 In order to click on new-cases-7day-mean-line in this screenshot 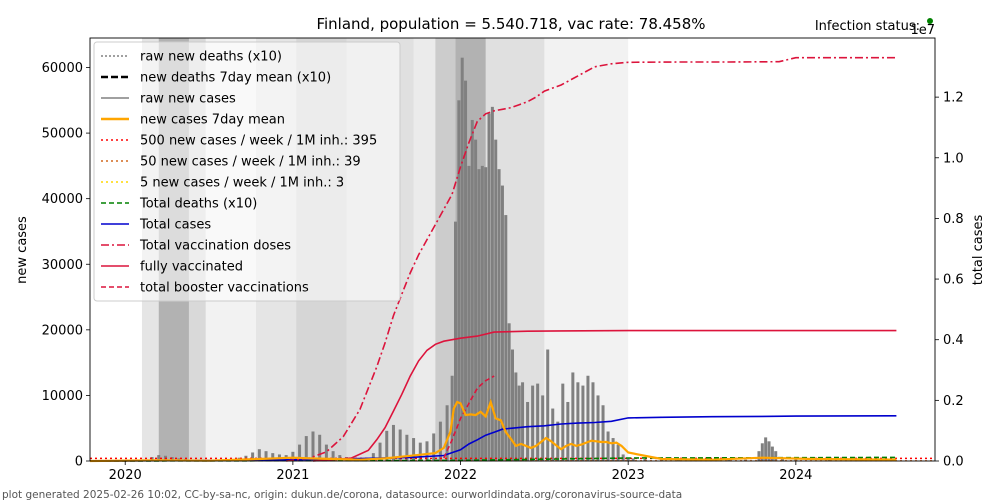, I will do `click(493, 430)`.